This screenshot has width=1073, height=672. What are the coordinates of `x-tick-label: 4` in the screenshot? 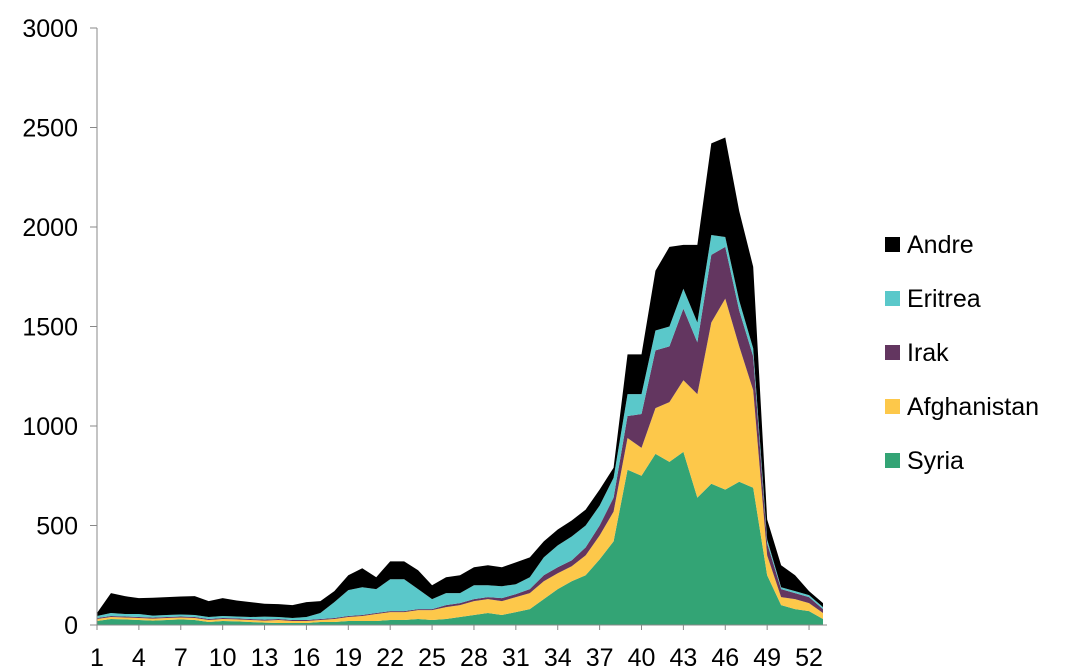 It's located at (139, 658).